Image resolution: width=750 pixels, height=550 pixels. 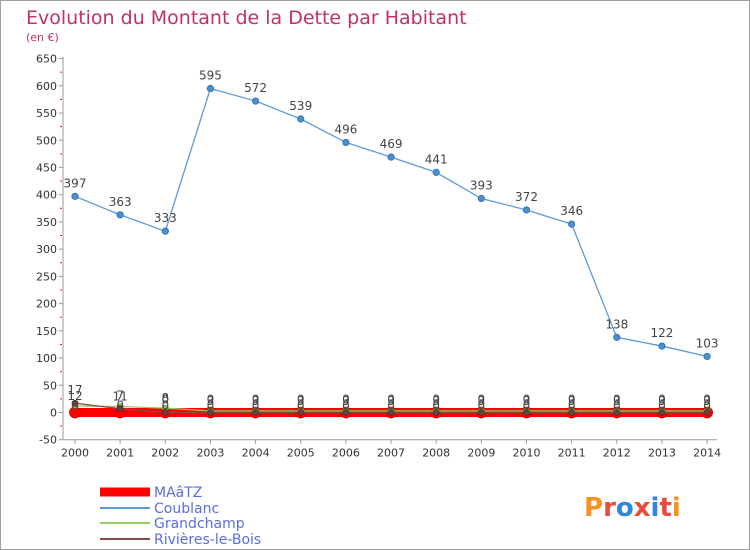 What do you see at coordinates (46, 331) in the screenshot?
I see `y-tick-label: 150` at bounding box center [46, 331].